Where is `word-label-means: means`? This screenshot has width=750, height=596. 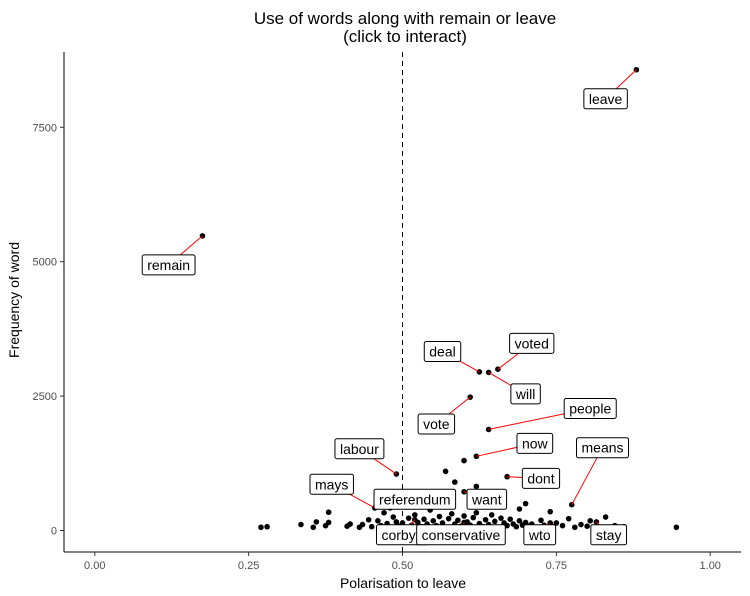 word-label-means: means is located at coordinates (603, 448).